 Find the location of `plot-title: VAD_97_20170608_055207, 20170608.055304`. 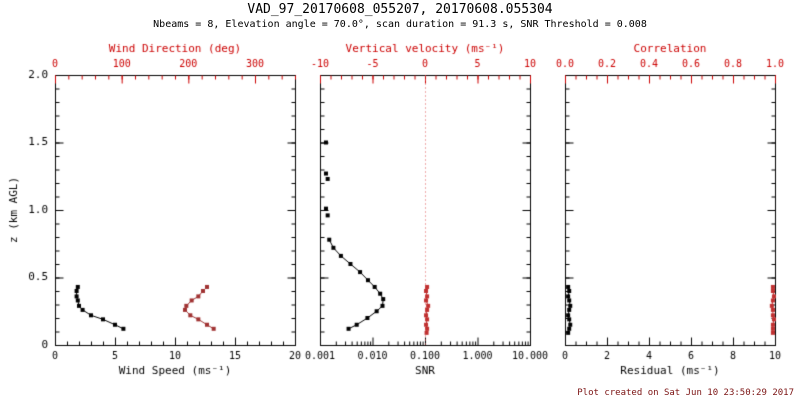

plot-title: VAD_97_20170608_055207, 20170608.055304 is located at coordinates (400, 9).